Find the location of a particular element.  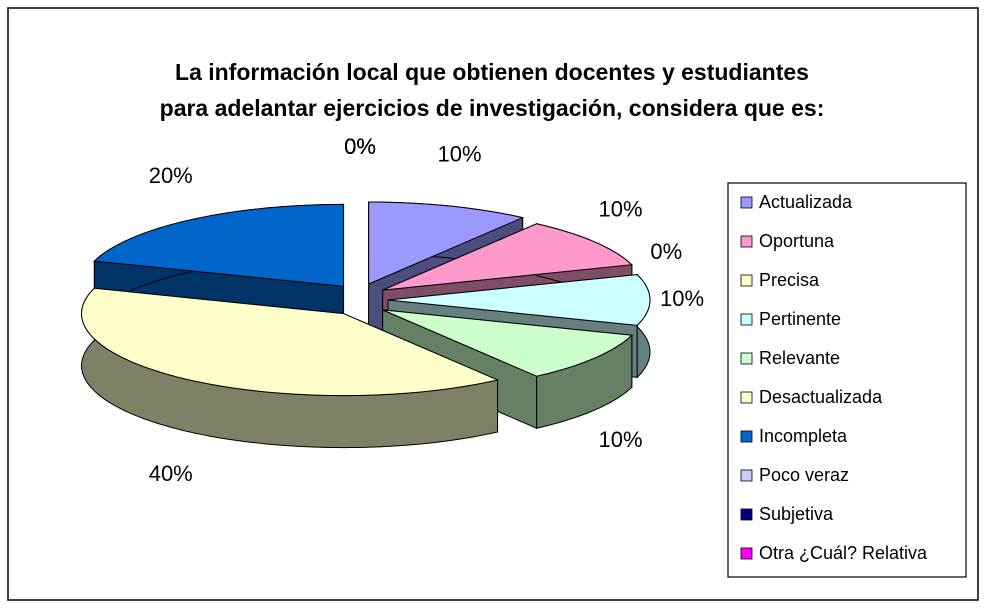

legend-label: Precisa is located at coordinates (789, 280).